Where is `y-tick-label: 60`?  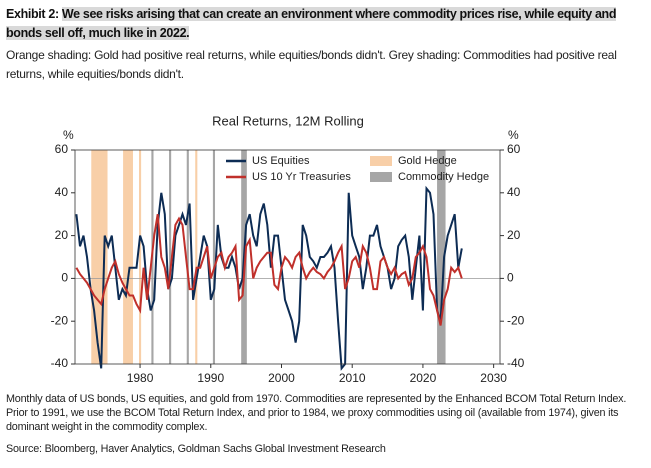 y-tick-label: 60 is located at coordinates (62, 149).